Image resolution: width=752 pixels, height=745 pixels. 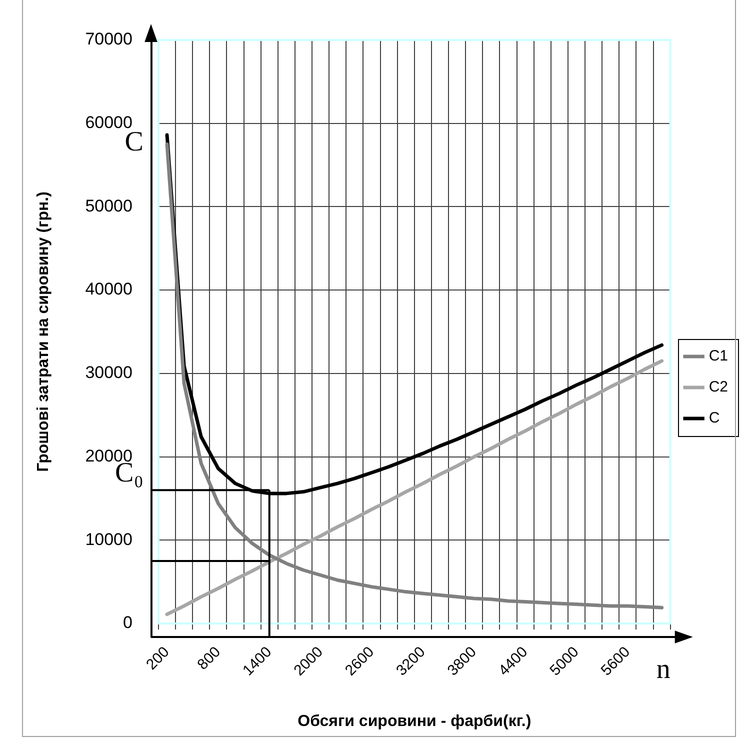 What do you see at coordinates (158, 659) in the screenshot?
I see `x-tick-label: 200` at bounding box center [158, 659].